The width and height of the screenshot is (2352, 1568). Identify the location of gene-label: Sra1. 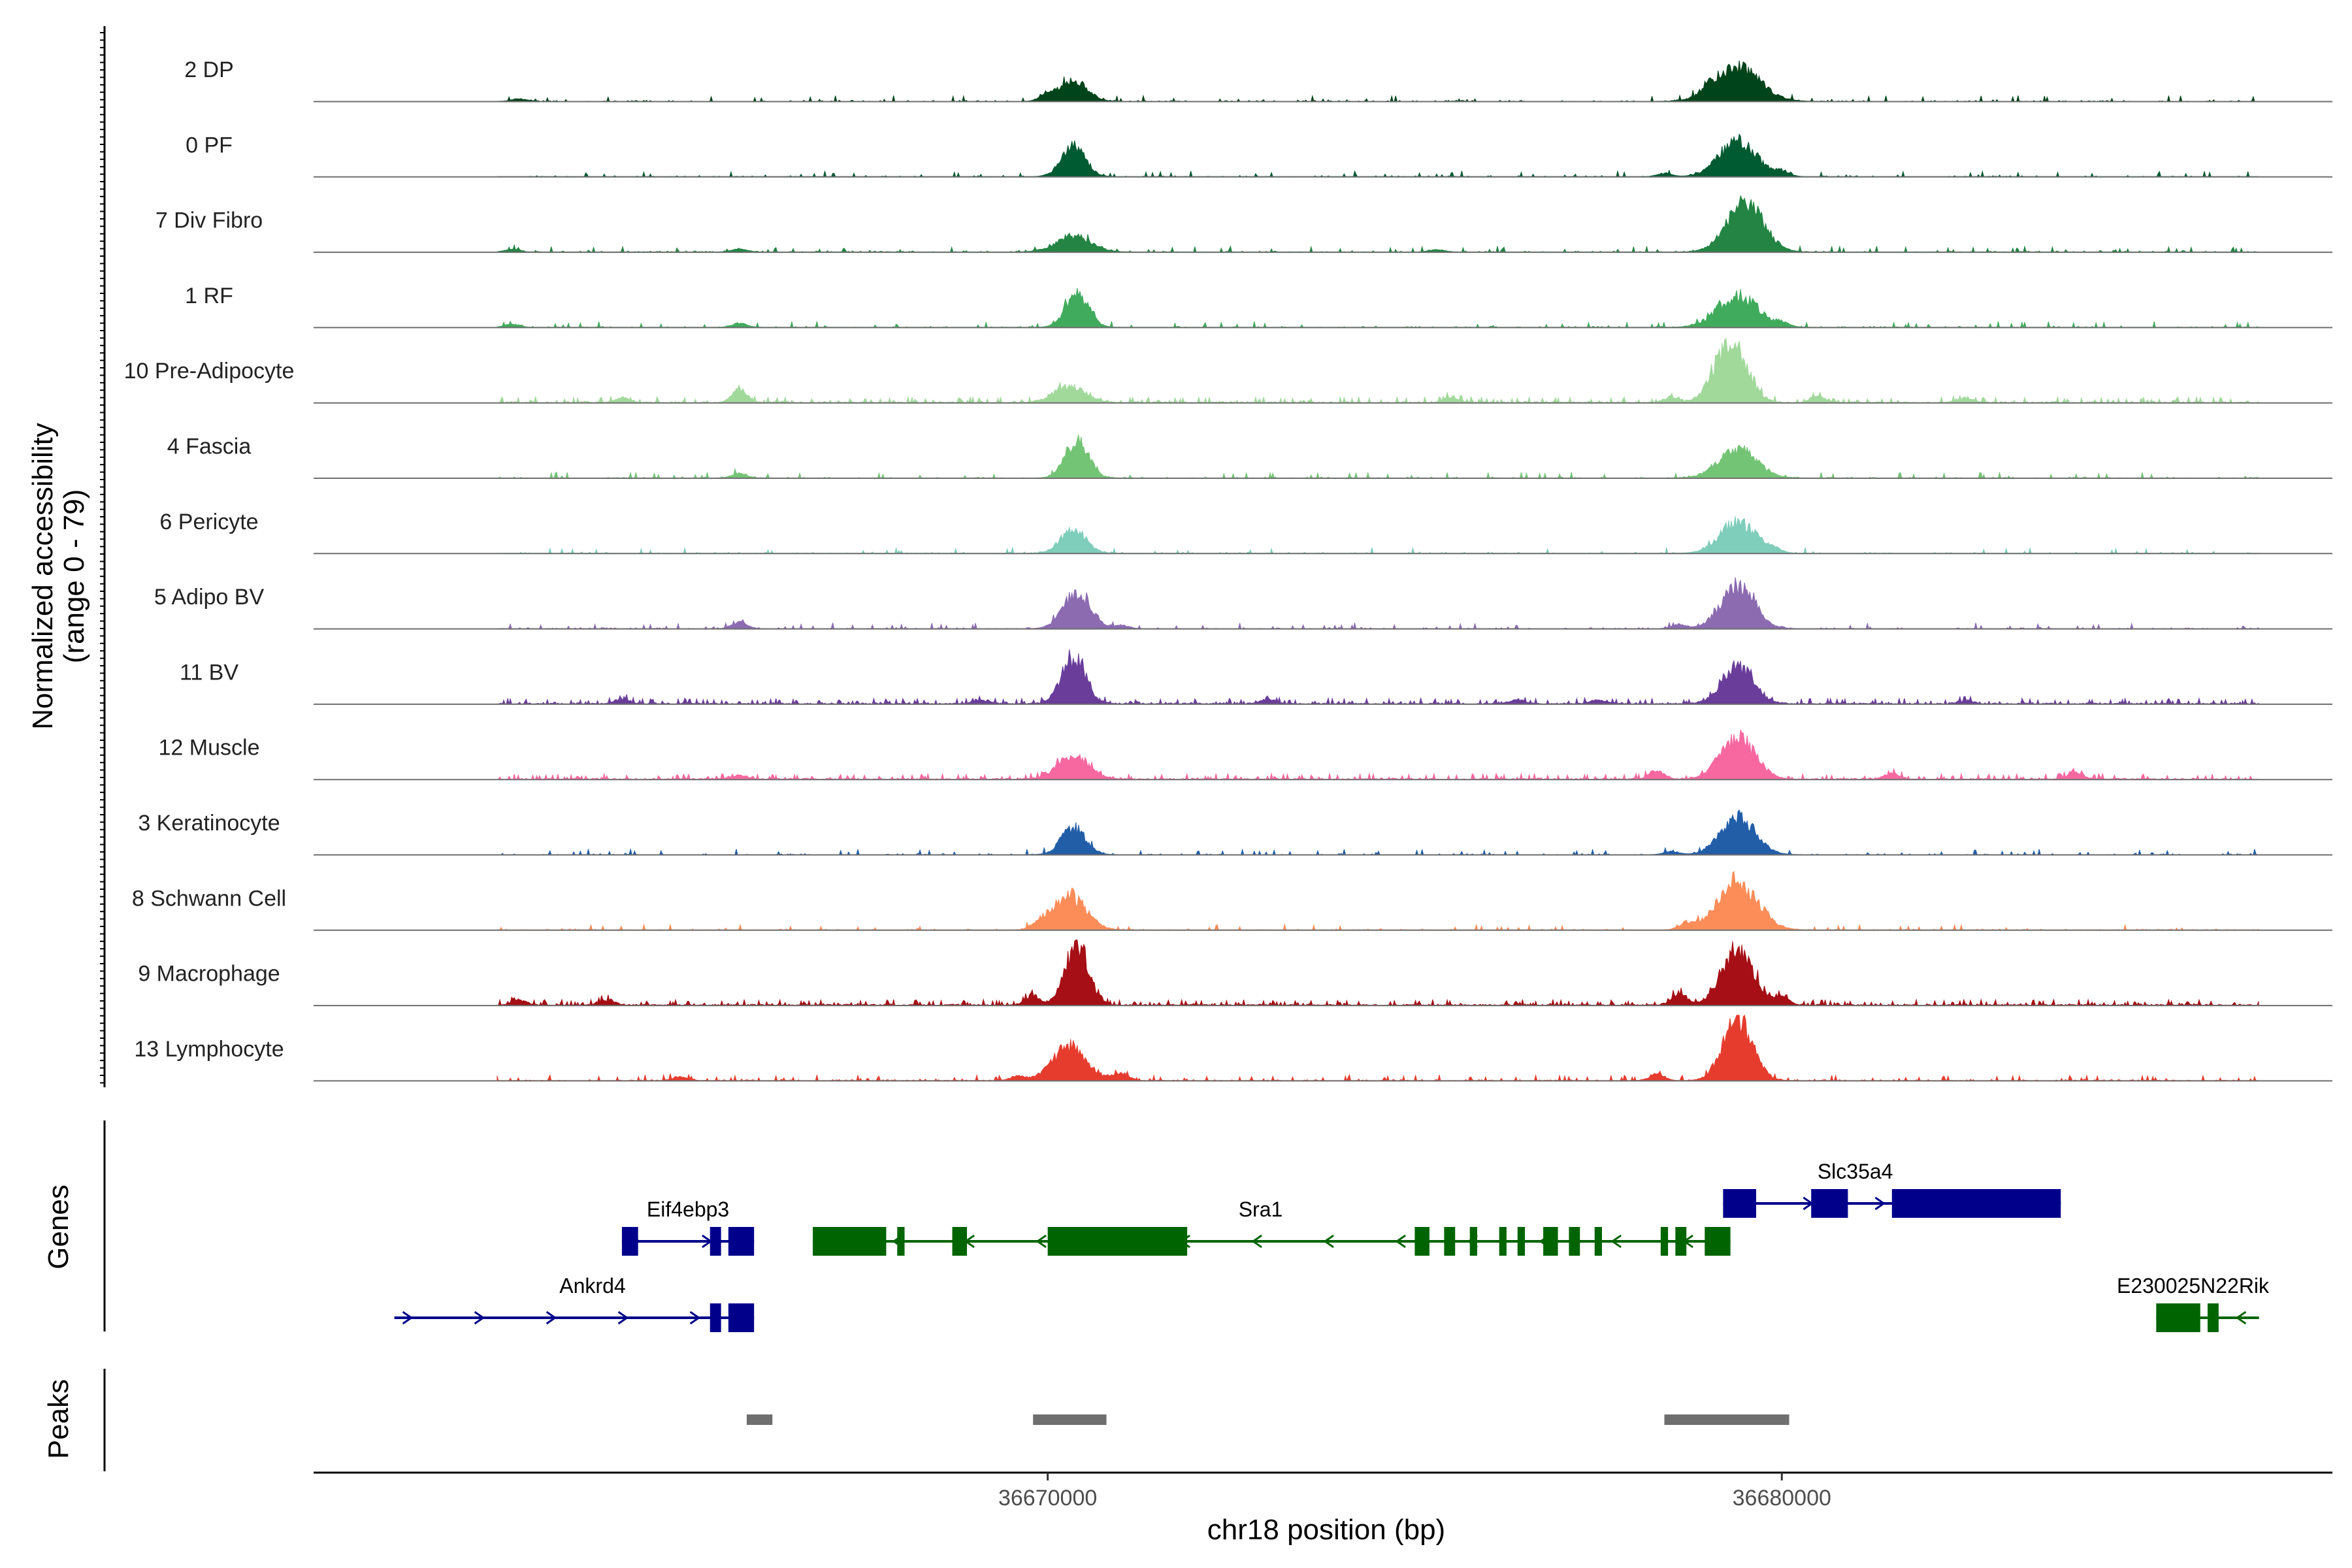
(1261, 1209).